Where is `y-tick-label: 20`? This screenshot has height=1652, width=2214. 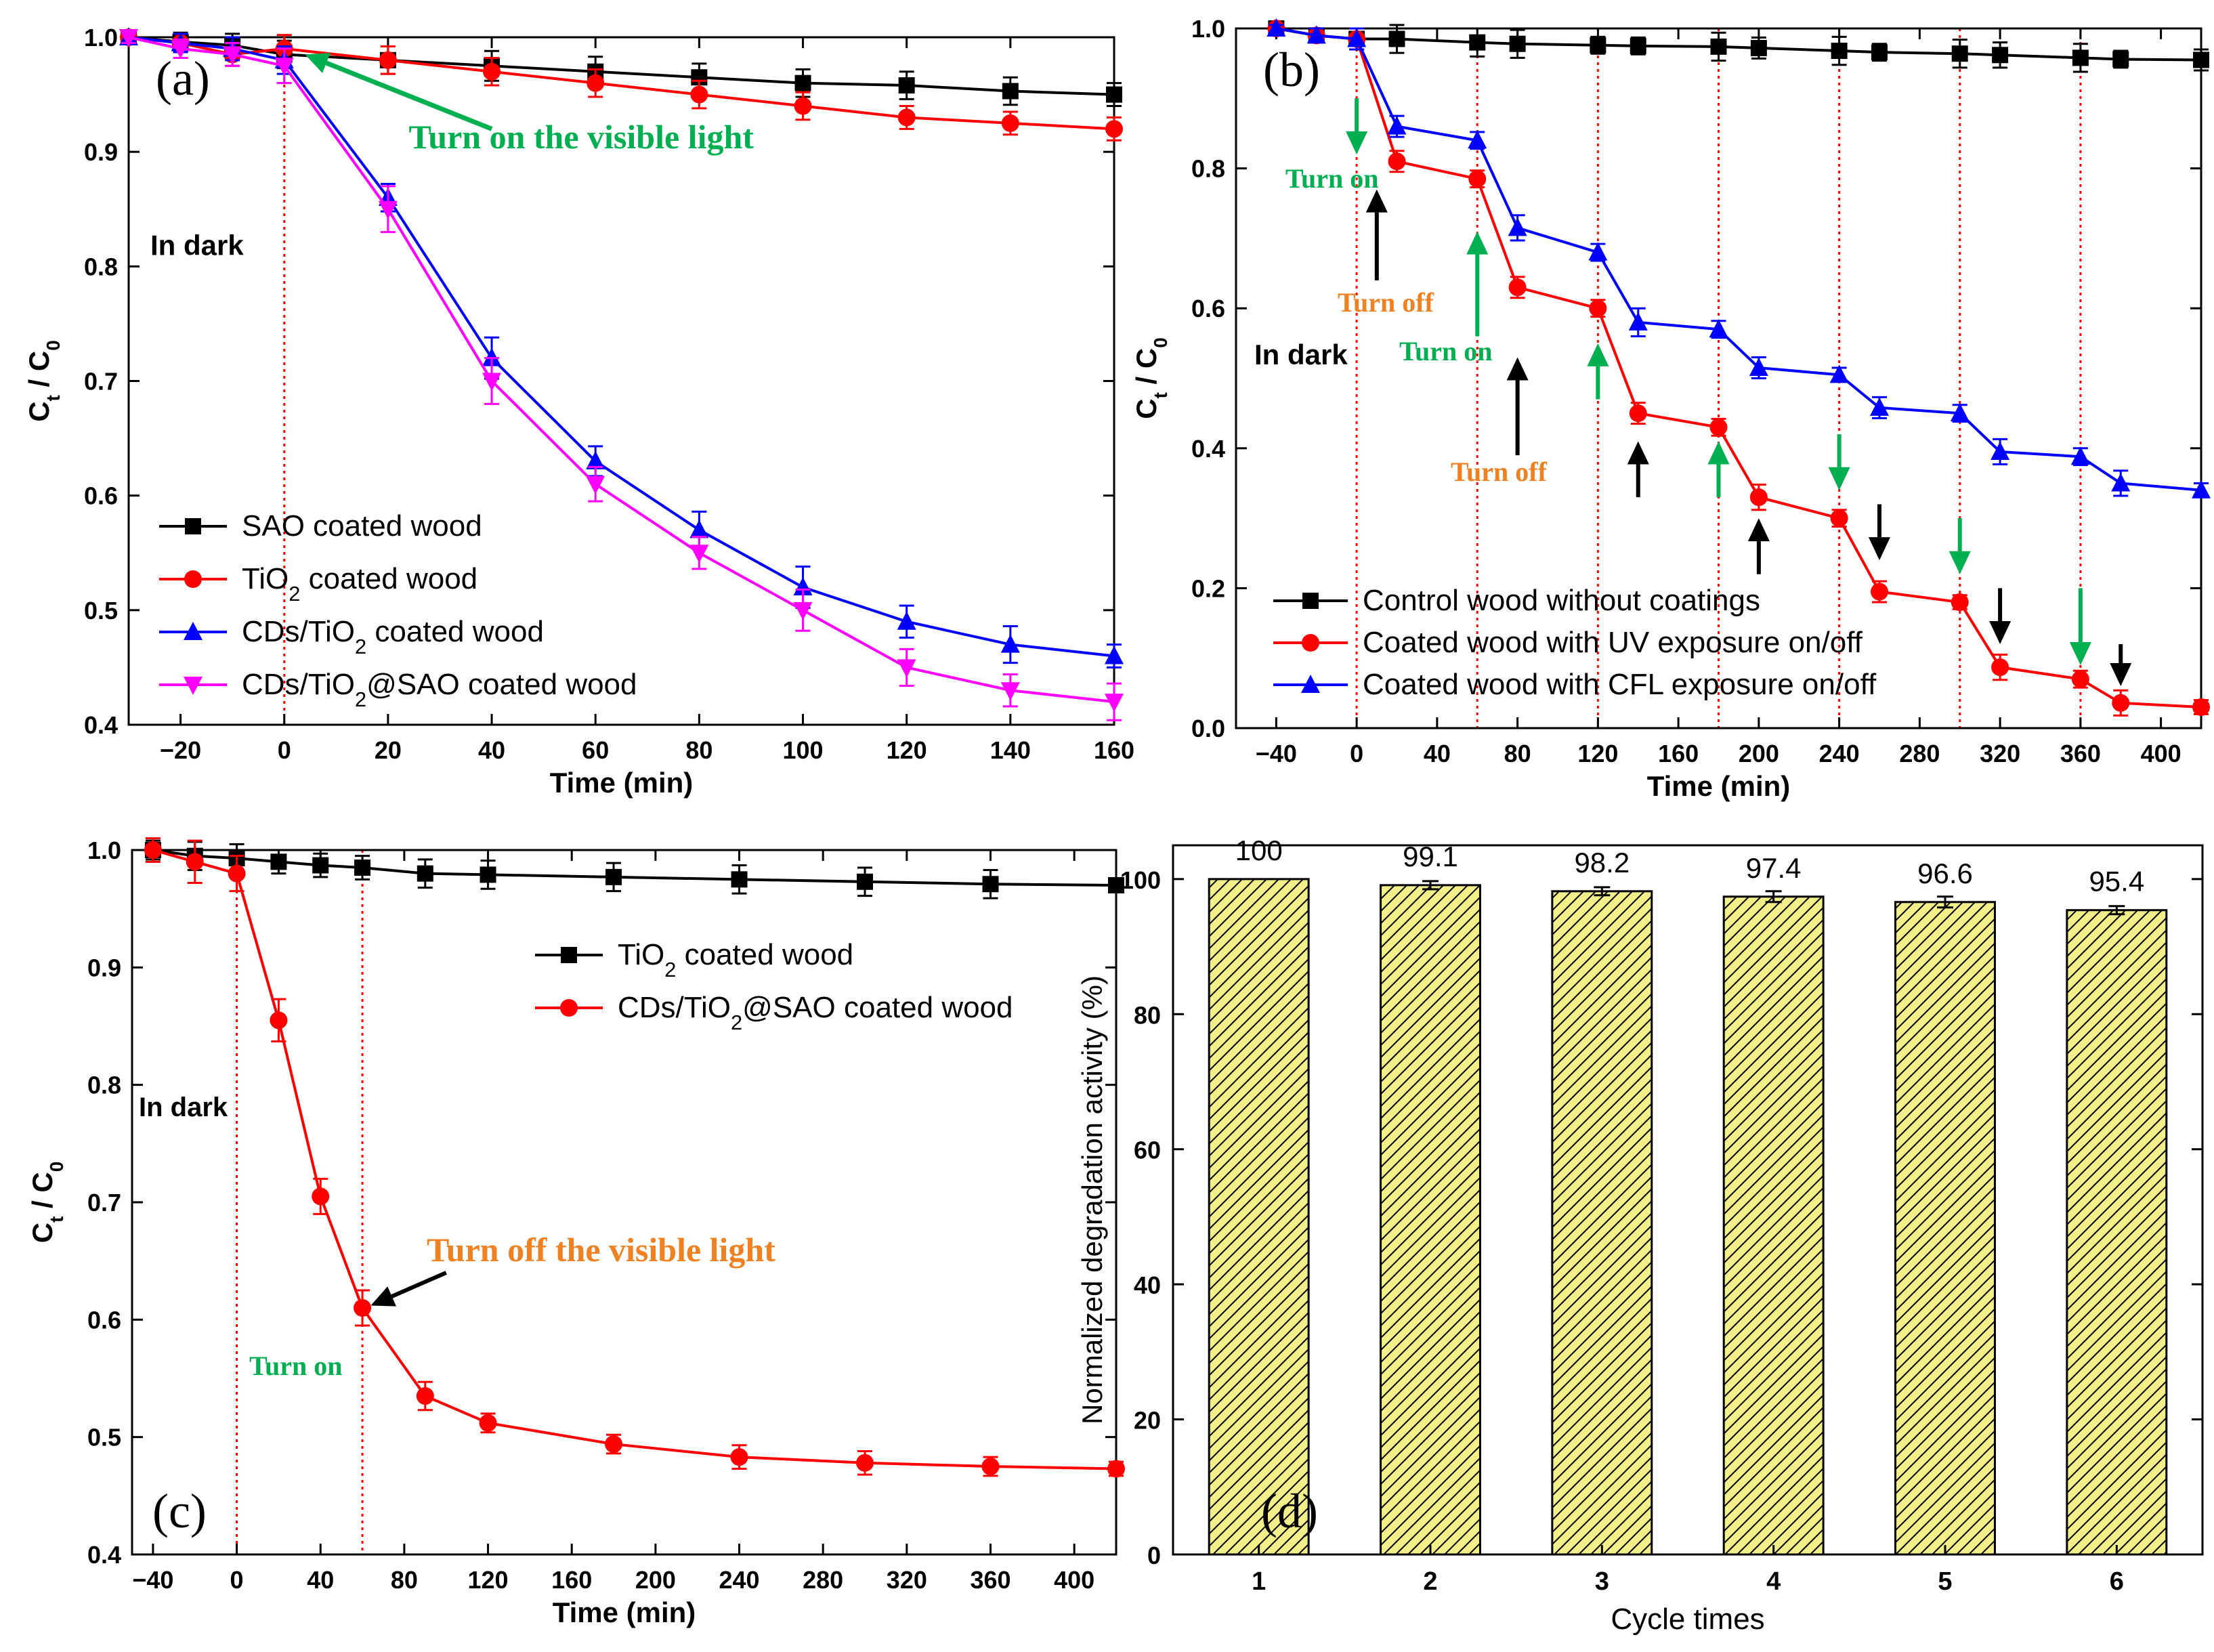 y-tick-label: 20 is located at coordinates (1147, 1421).